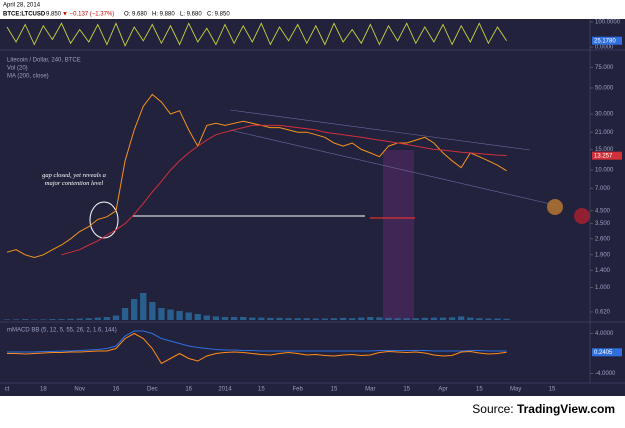 The image size is (625, 428). What do you see at coordinates (104, 220) in the screenshot?
I see `highlight-ellipse` at bounding box center [104, 220].